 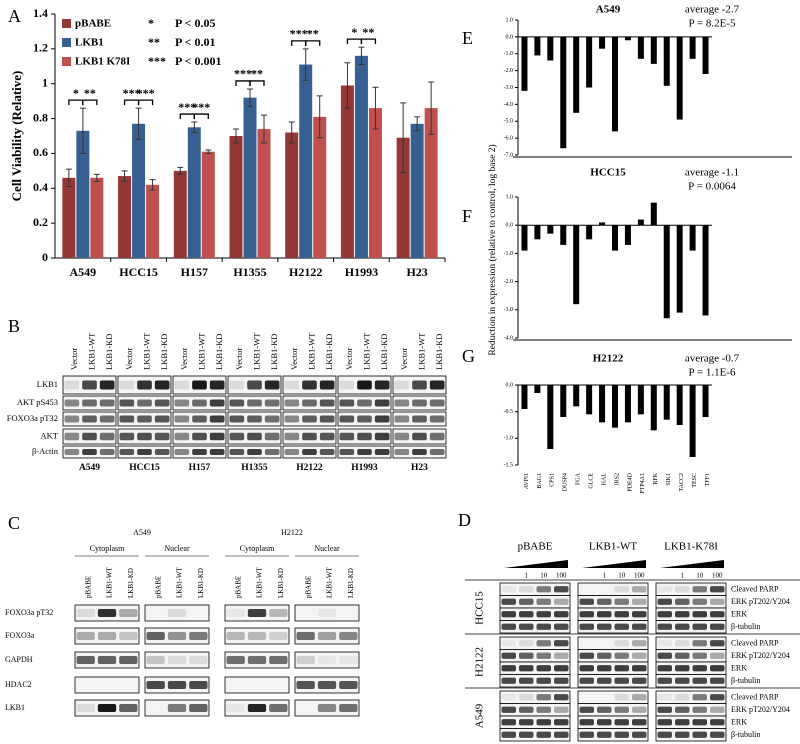 I want to click on y-tick-label: -0.5, so click(x=509, y=412).